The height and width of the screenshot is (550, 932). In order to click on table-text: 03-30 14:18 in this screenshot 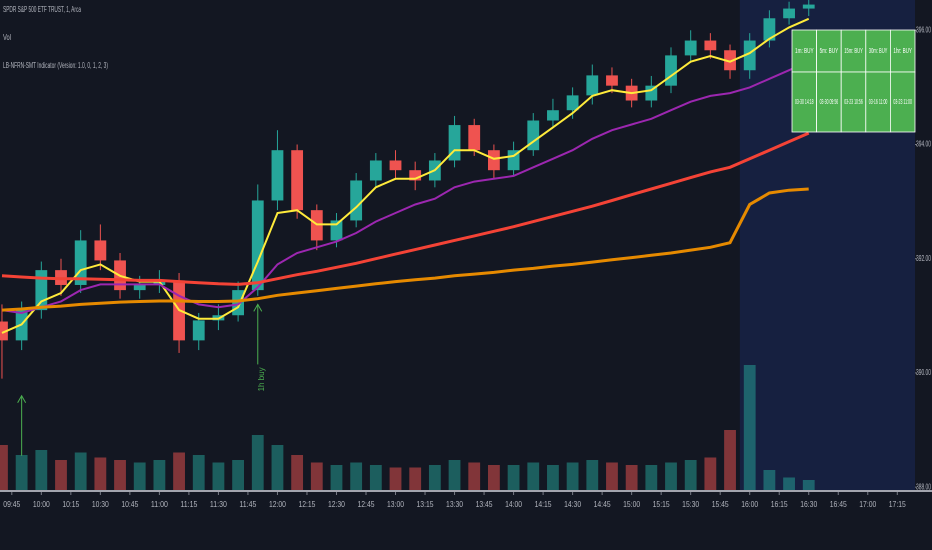, I will do `click(804, 102)`.